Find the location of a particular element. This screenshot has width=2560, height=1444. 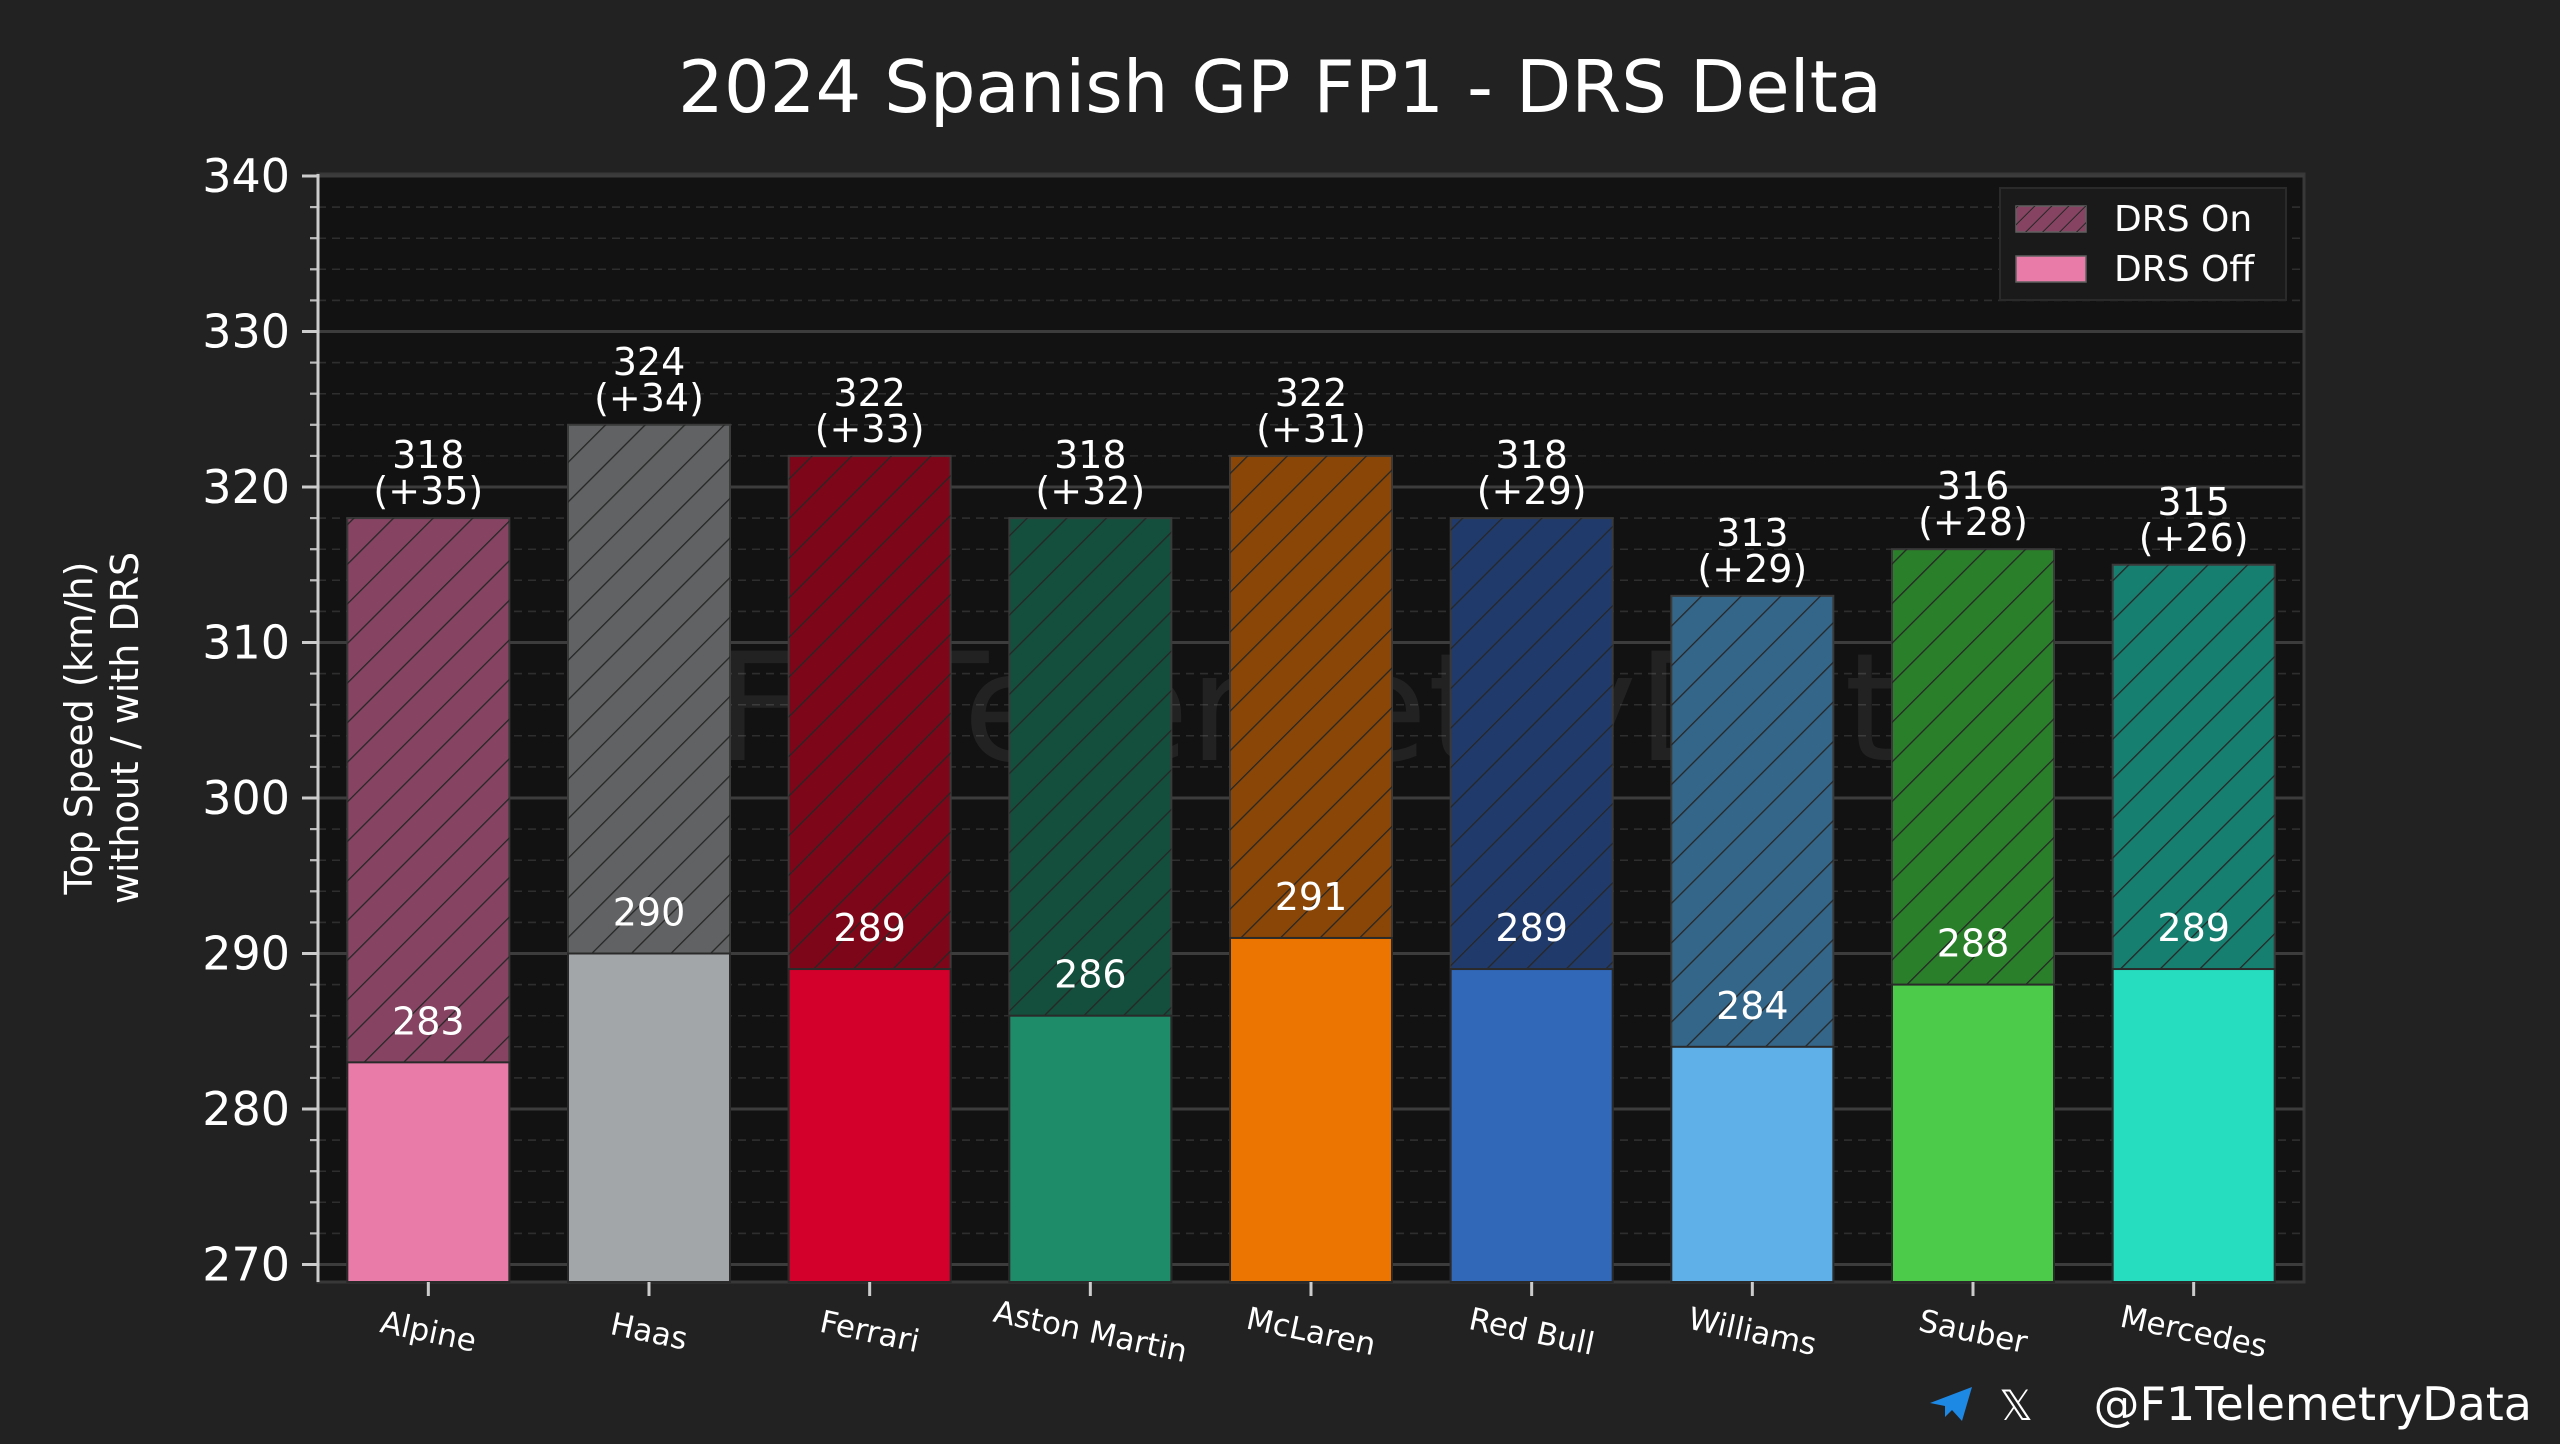

bar-label-delta: (+31) is located at coordinates (1311, 429).